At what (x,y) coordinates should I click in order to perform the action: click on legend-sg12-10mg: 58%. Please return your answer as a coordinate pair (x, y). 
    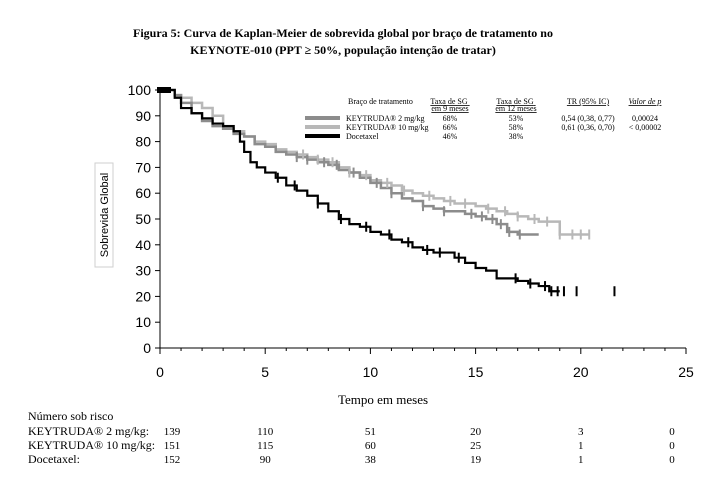
    Looking at the image, I should click on (516, 127).